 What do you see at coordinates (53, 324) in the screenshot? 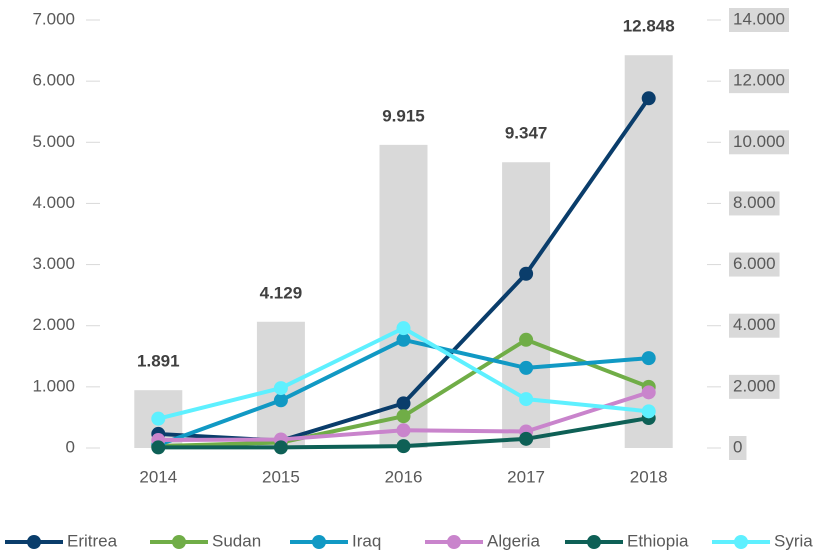
I see `y-tick-label: 2.000` at bounding box center [53, 324].